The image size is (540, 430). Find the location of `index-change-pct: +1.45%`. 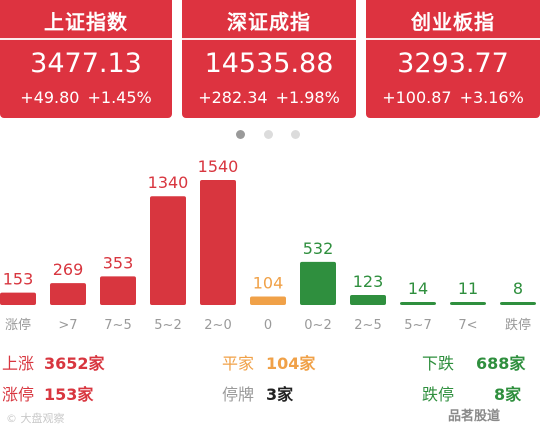

index-change-pct: +1.45% is located at coordinates (119, 97).